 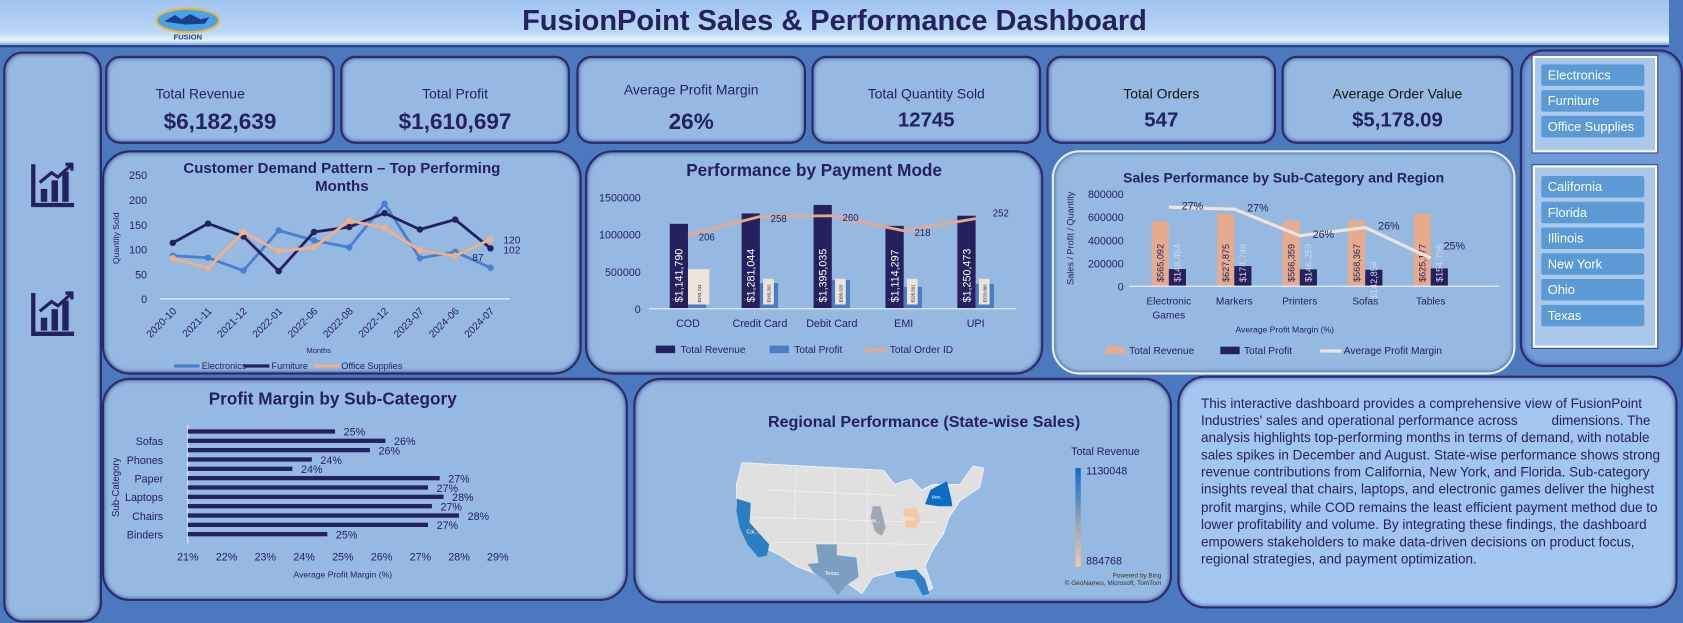 What do you see at coordinates (895, 275) in the screenshot?
I see `data-label: $1,114,297` at bounding box center [895, 275].